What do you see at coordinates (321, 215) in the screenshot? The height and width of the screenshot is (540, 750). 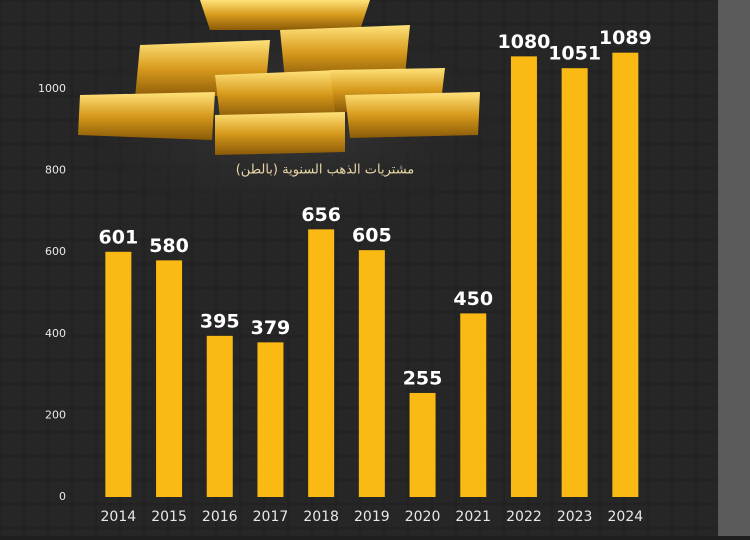 I see `value-label: 656` at bounding box center [321, 215].